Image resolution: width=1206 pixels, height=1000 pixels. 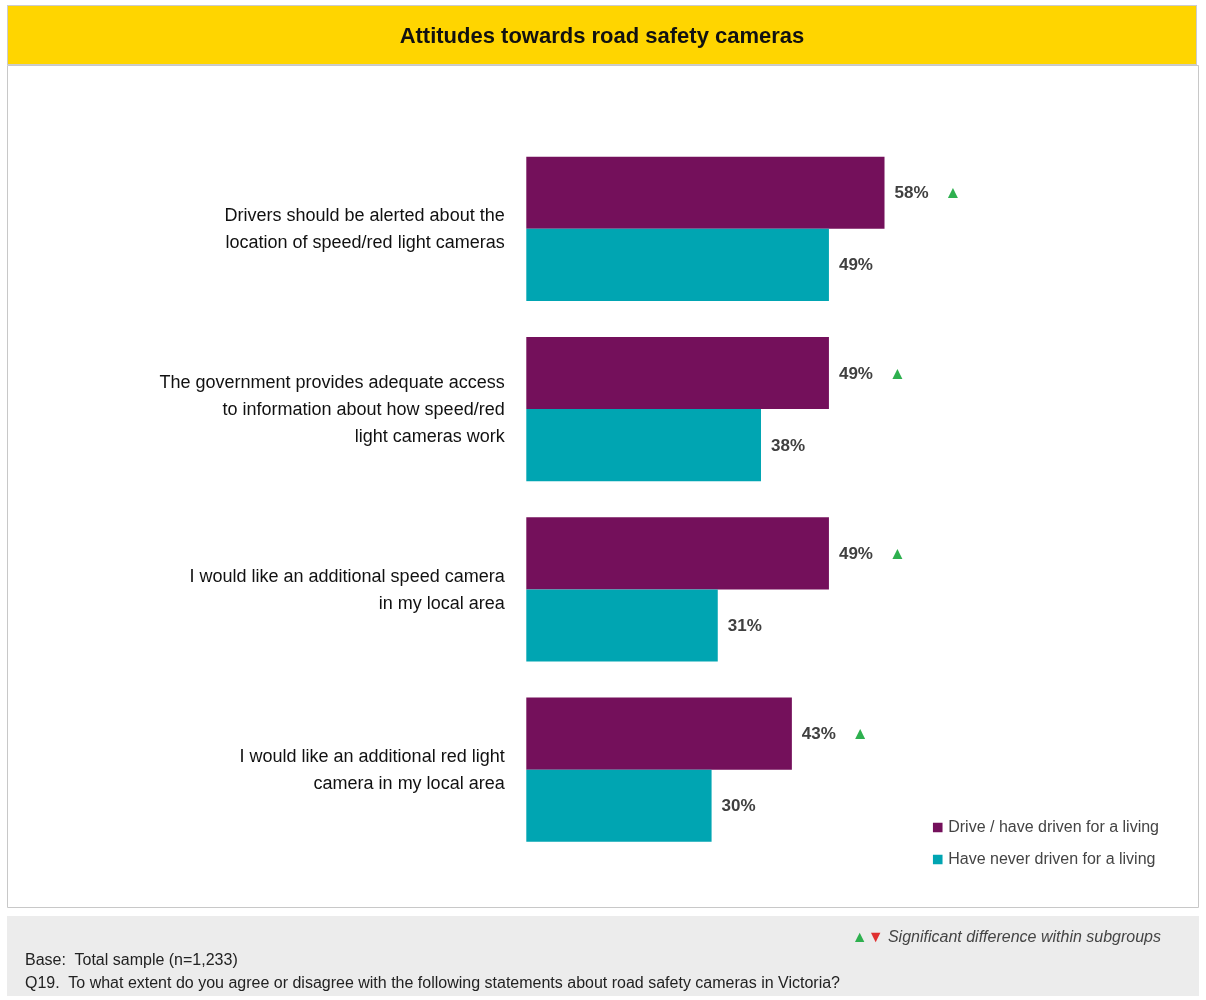 I want to click on y-tick-label: I would like an additional speed camera in my local area, so click(x=347, y=589).